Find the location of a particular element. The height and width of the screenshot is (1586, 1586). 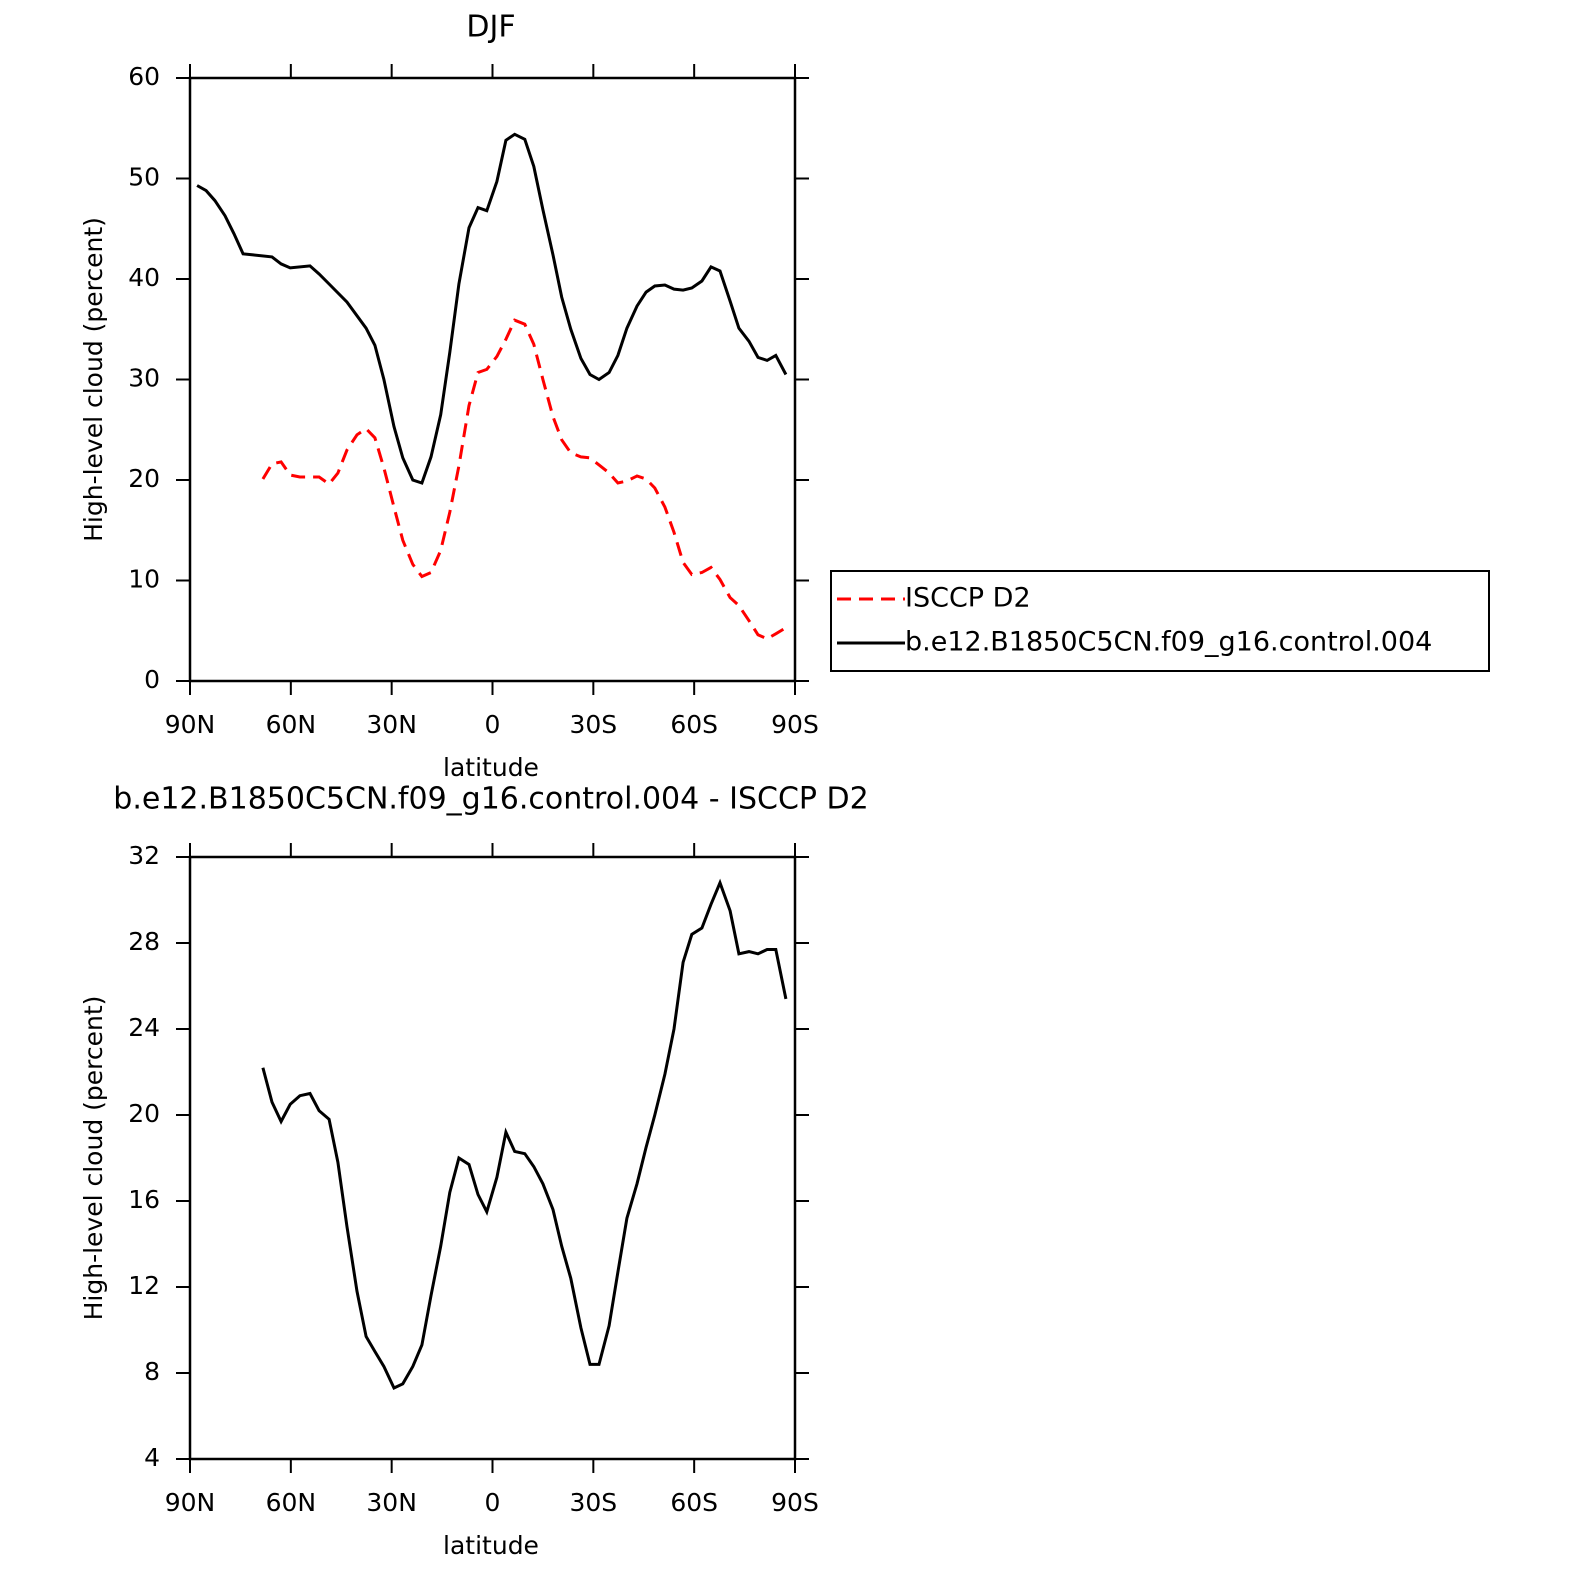

y-tick-label: 32 is located at coordinates (144, 855).